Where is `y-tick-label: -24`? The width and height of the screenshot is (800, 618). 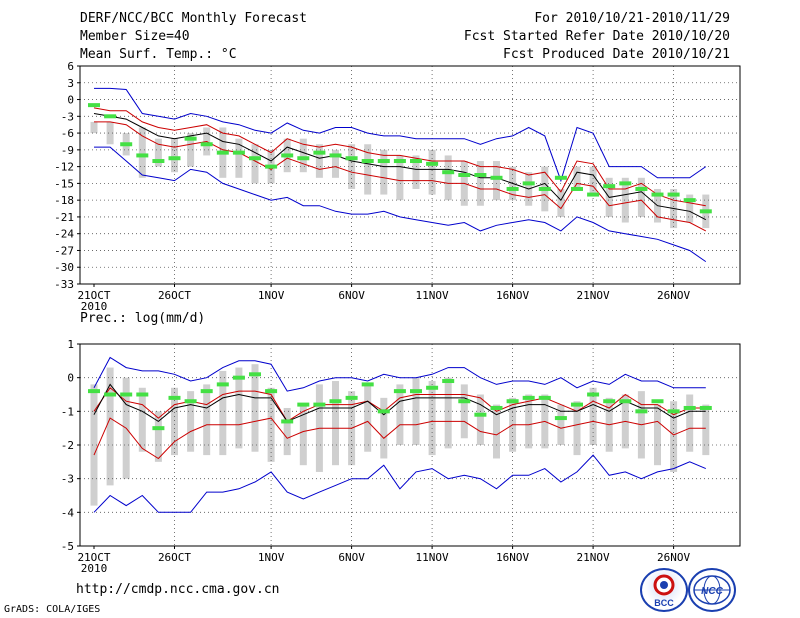
y-tick-label: -24 is located at coordinates (64, 234).